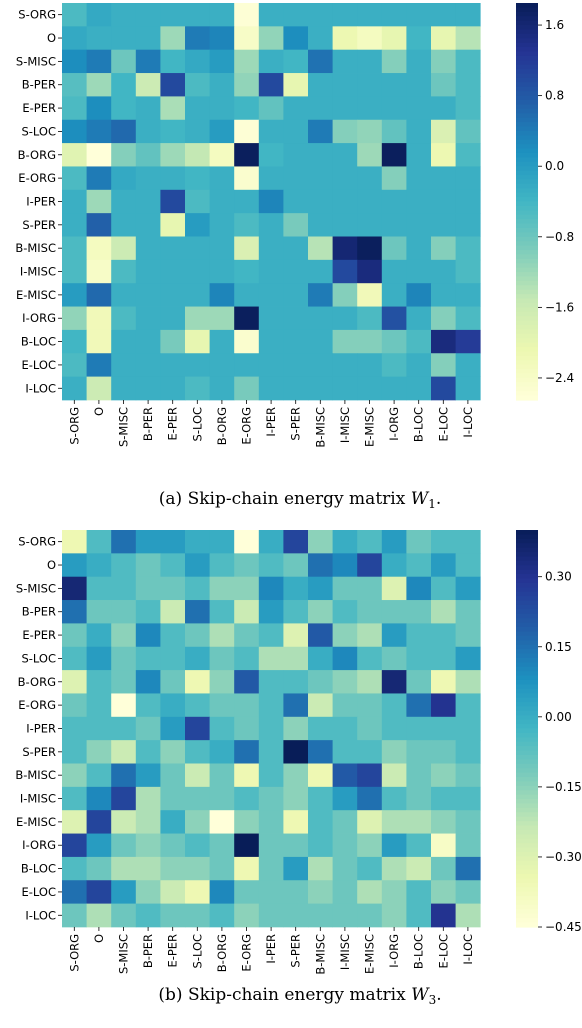 This screenshot has width=582, height=1028. I want to click on y-tick-label: B-LOC, so click(38, 342).